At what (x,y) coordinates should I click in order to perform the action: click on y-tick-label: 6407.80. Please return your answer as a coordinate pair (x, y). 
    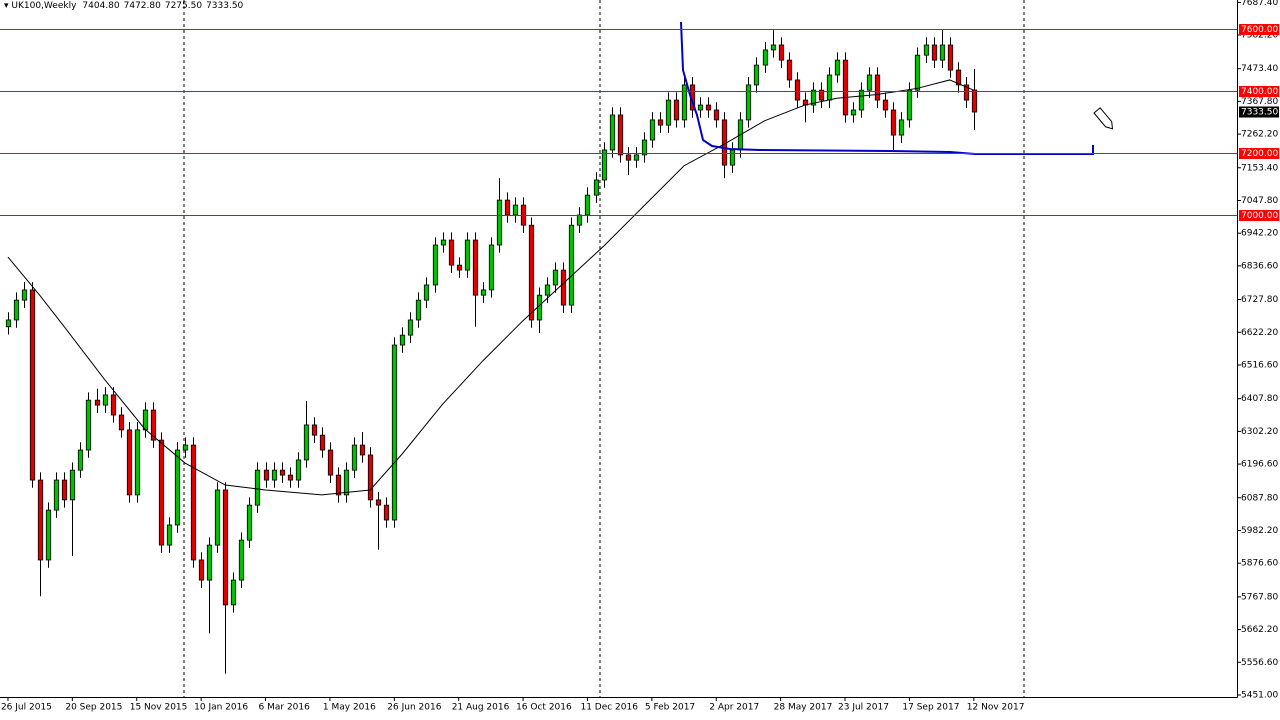
    Looking at the image, I should click on (1259, 399).